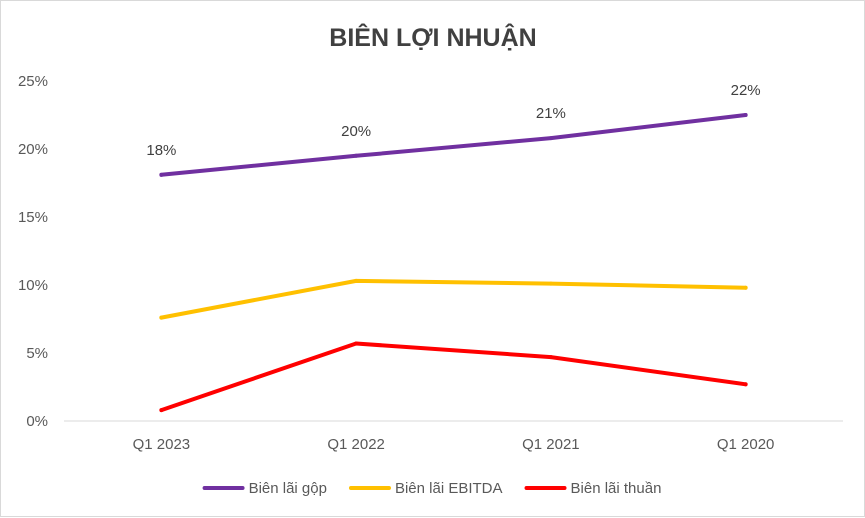 The image size is (865, 518). I want to click on data-label: 18%, so click(161, 150).